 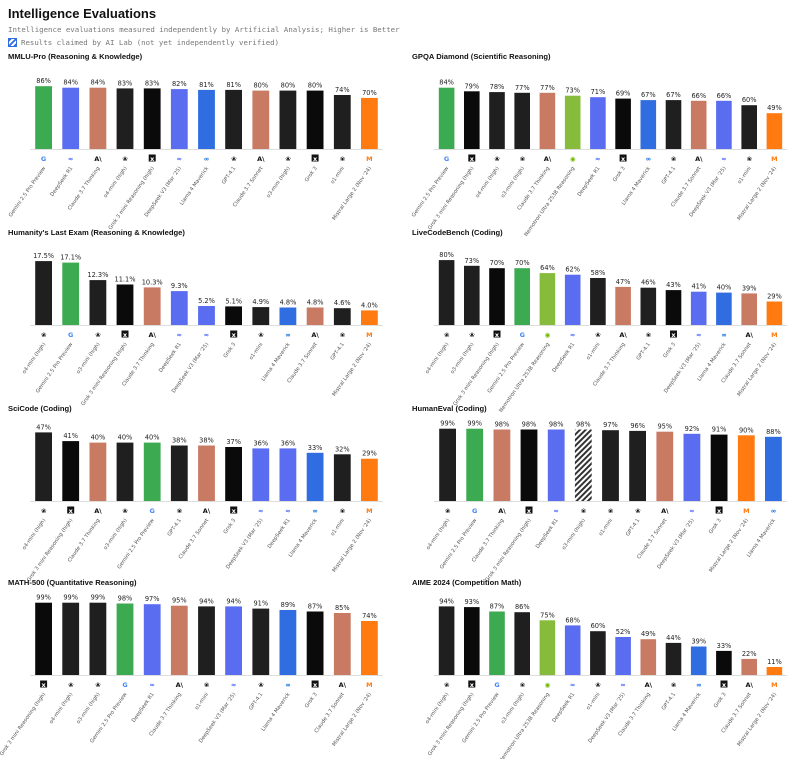 I want to click on data-label: 67%, so click(x=648, y=95).